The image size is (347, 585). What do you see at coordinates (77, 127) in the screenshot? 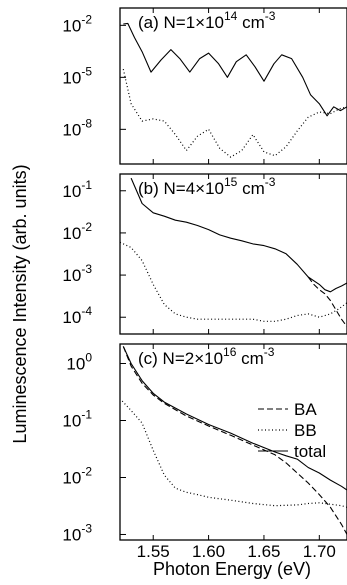
I see `y-tick-label: 10⁻⁸` at bounding box center [77, 127].